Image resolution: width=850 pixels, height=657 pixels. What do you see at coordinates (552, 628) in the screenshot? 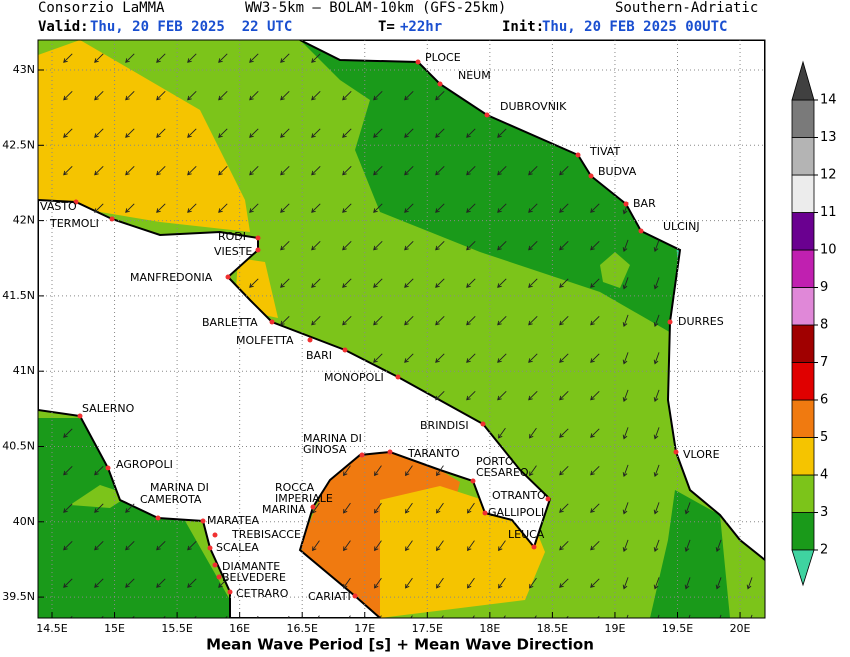
I see `lon-tick-label: 18.5E` at bounding box center [552, 628].